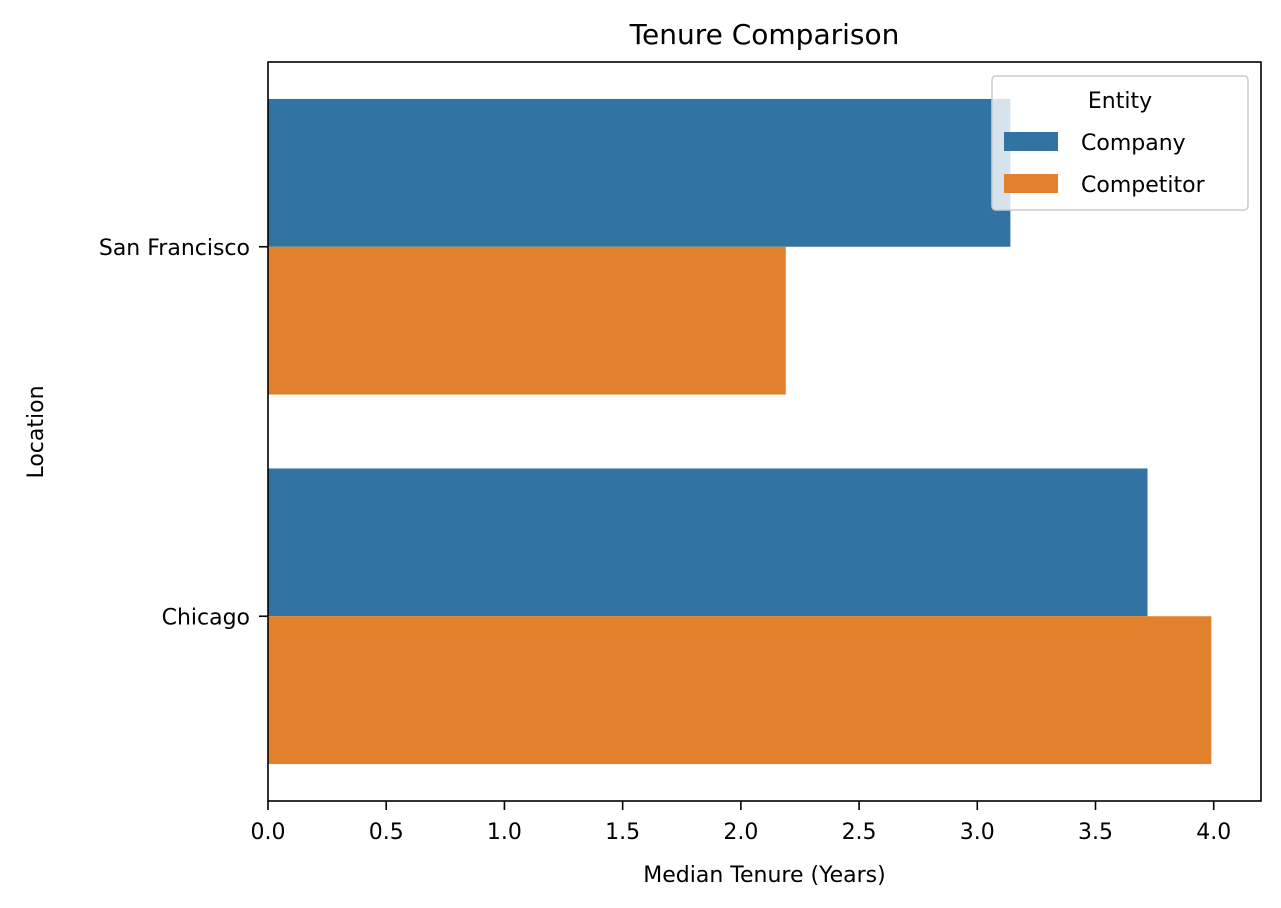  Describe the element at coordinates (1133, 143) in the screenshot. I see `legend-label-company: Company` at that location.